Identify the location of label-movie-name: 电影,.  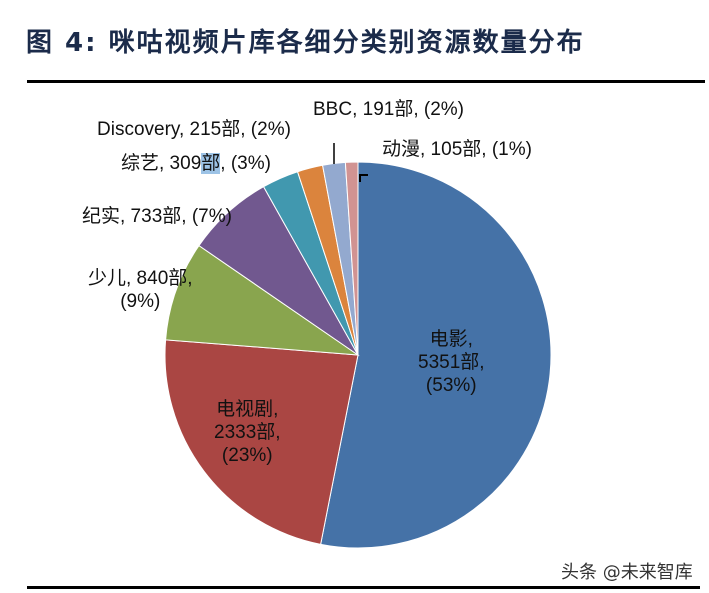
(451, 339).